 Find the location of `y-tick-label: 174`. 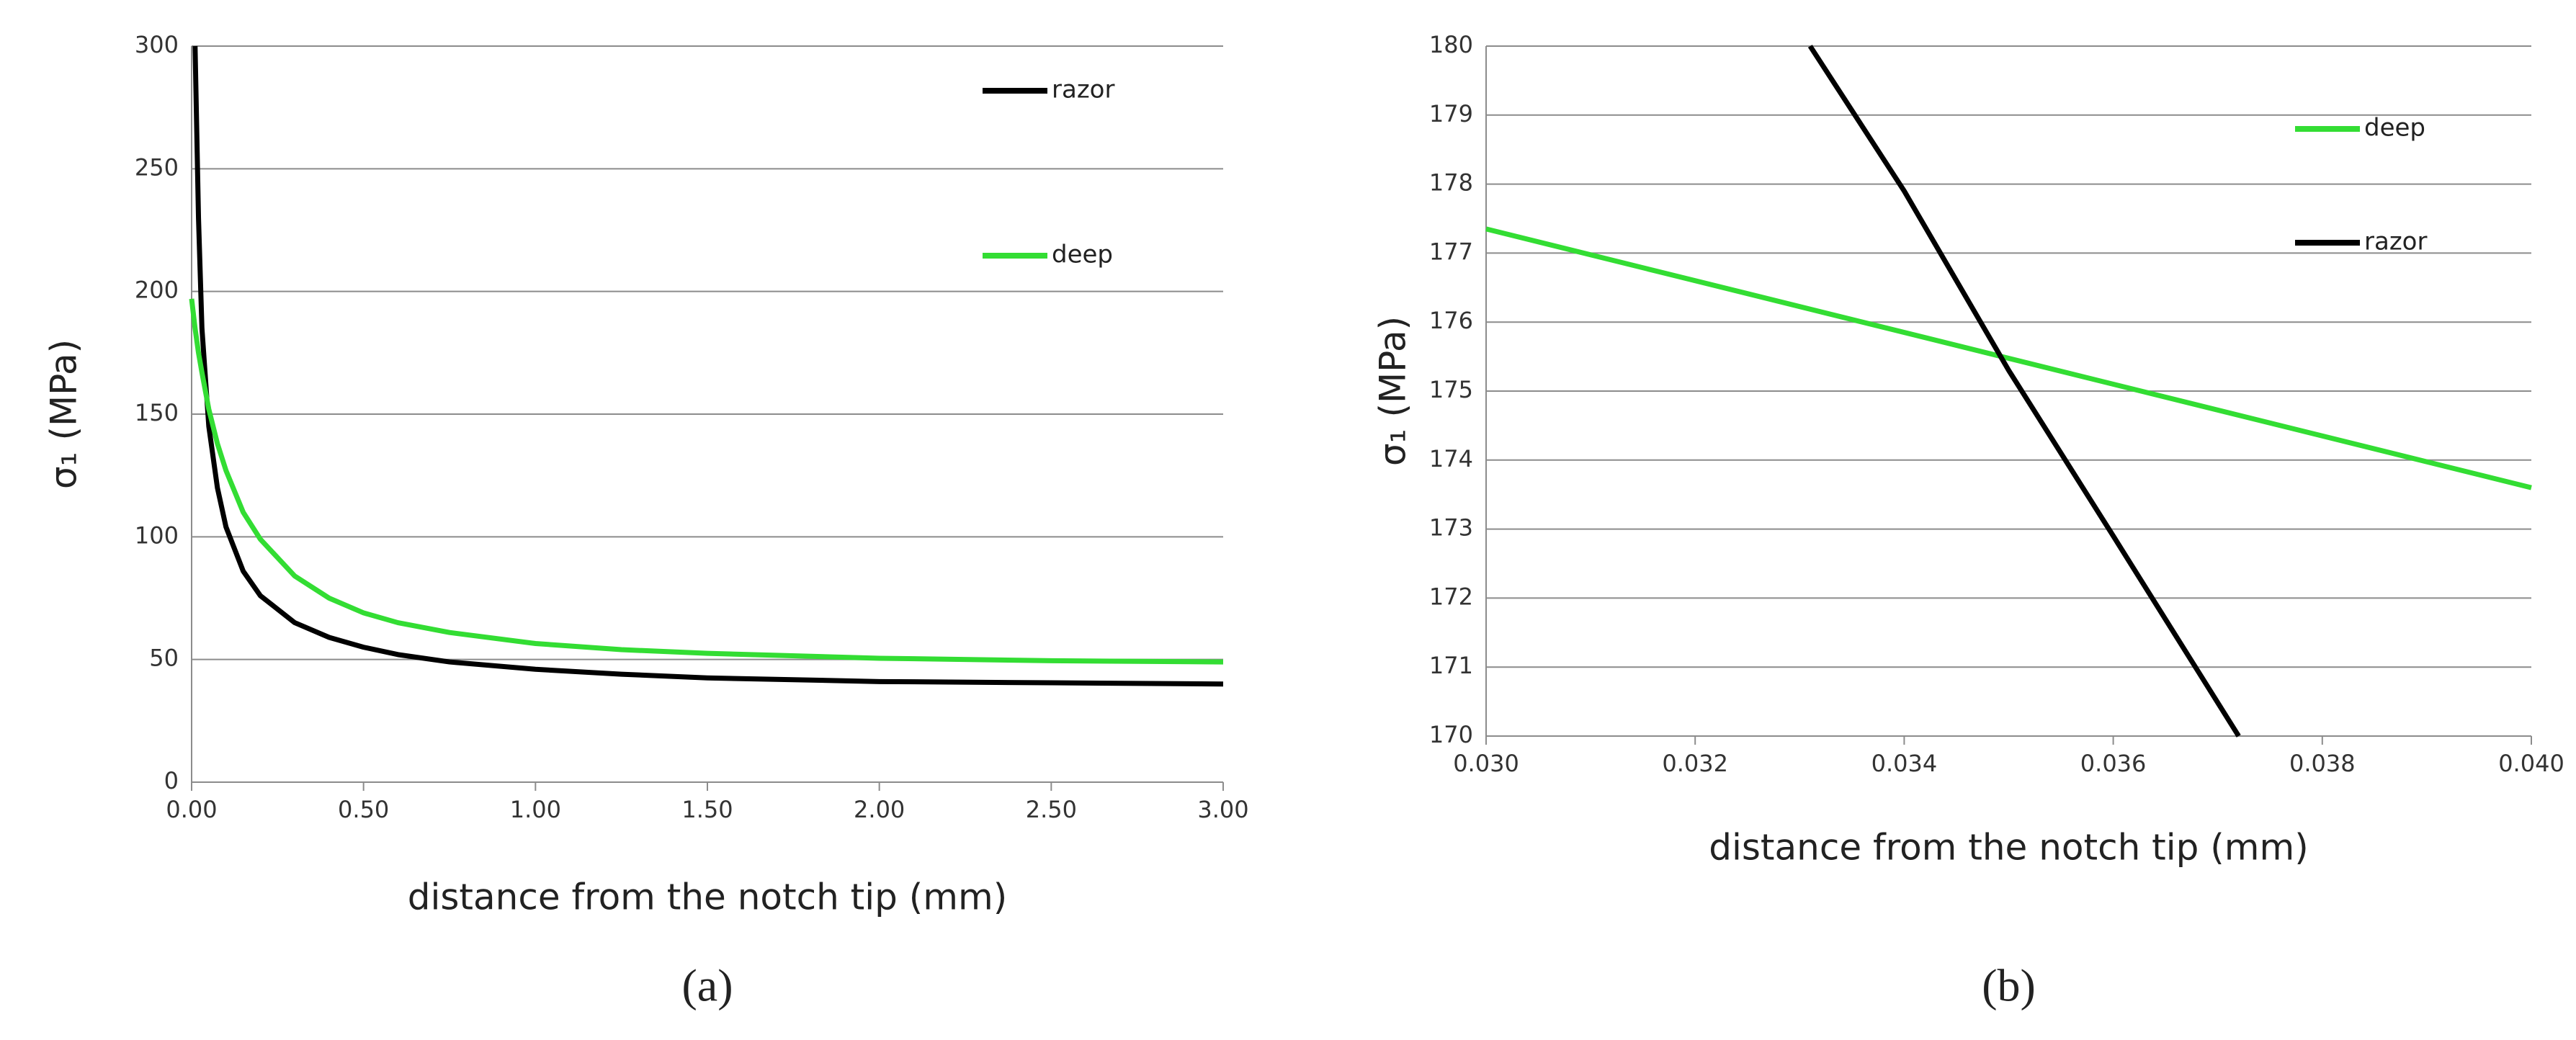

y-tick-label: 174 is located at coordinates (1451, 458).